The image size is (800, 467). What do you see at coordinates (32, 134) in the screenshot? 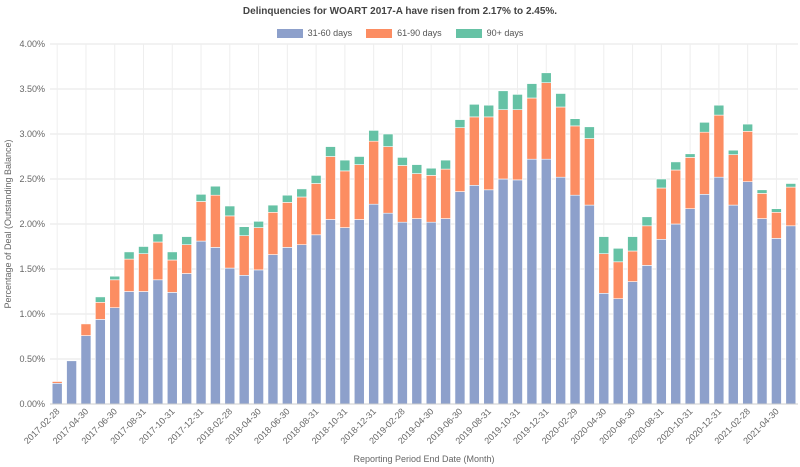
I see `y-tick-label: 3.00%` at bounding box center [32, 134].